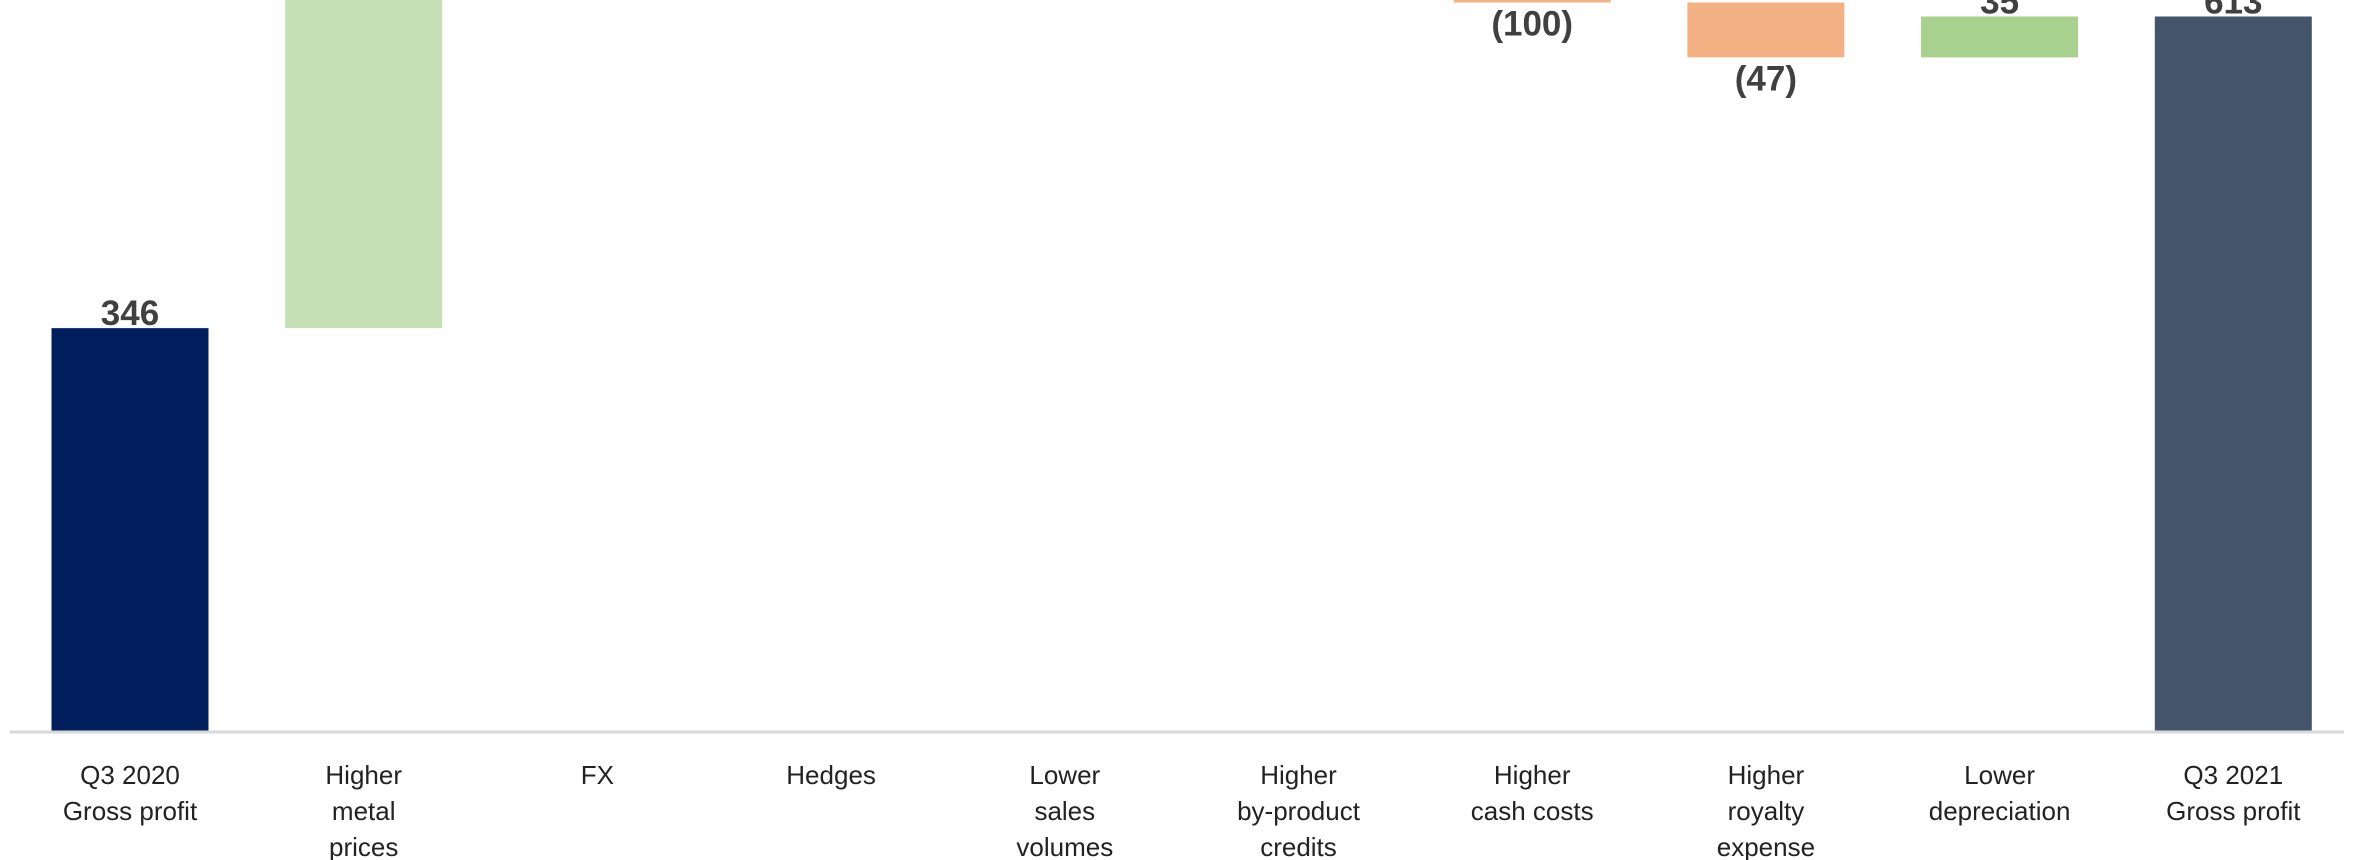 Image resolution: width=2354 pixels, height=860 pixels. Describe the element at coordinates (2233, 793) in the screenshot. I see `category-label-9: Q3 2021 Gross profit` at that location.